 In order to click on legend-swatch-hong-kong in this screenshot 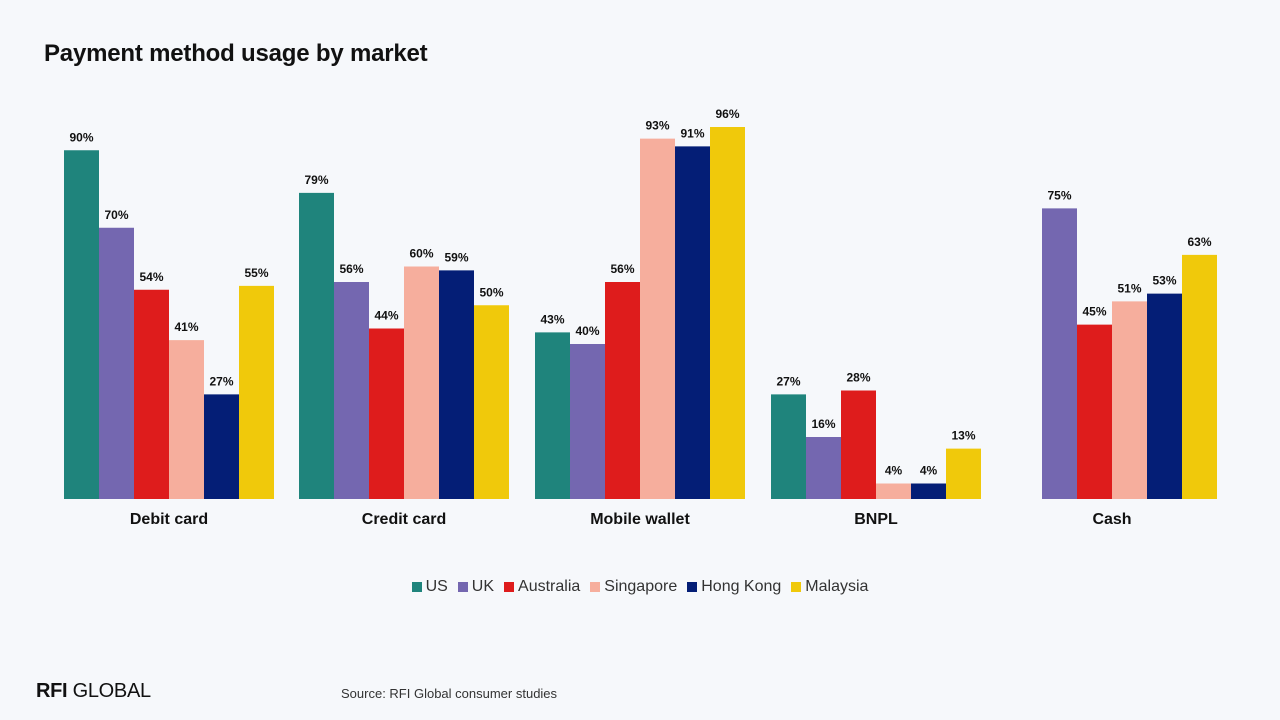, I will do `click(692, 587)`.